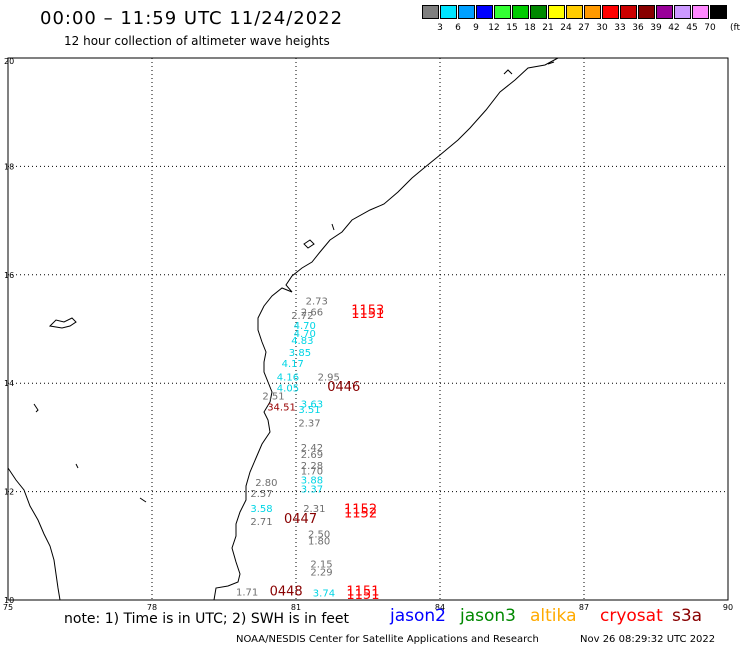 This screenshot has width=740, height=650. What do you see at coordinates (620, 28) in the screenshot?
I see `legend-label: 33` at bounding box center [620, 28].